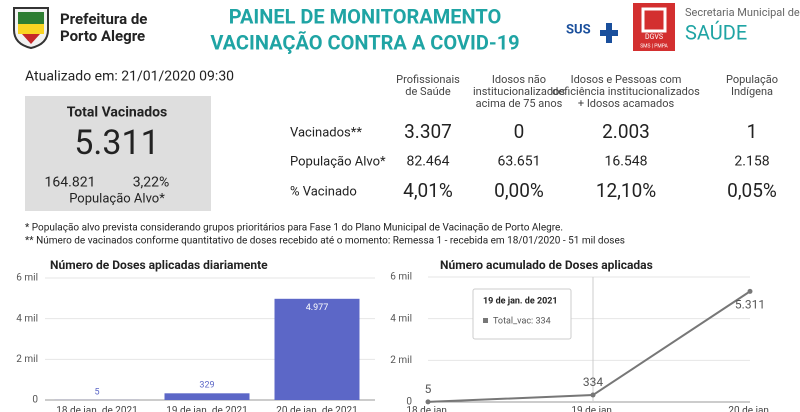 The height and width of the screenshot is (412, 800). I want to click on x-tick-label: 18 de jan., so click(427, 409).